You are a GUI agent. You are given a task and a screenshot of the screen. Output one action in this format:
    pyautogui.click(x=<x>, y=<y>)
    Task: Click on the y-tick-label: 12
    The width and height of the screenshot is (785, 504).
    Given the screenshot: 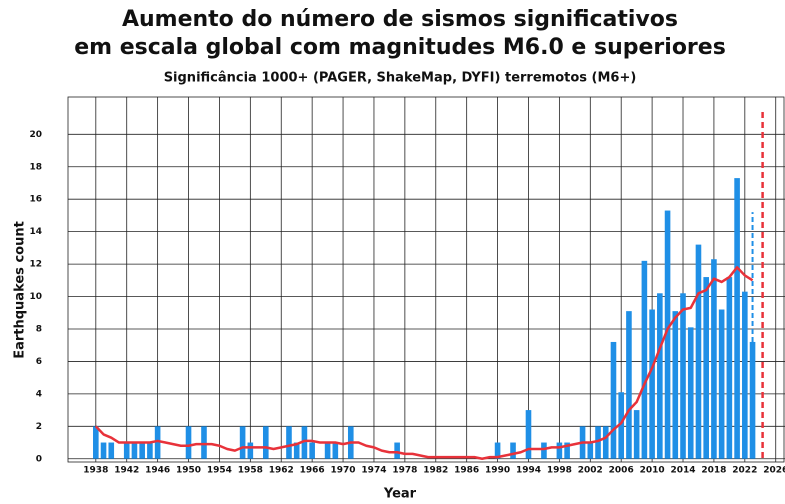 What is the action you would take?
    pyautogui.click(x=35, y=265)
    